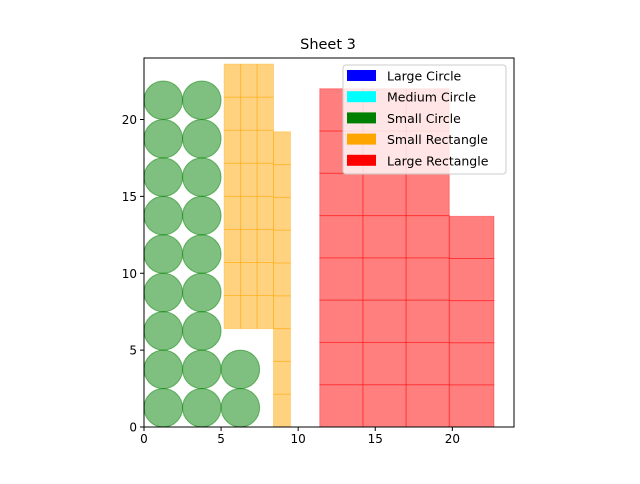 This screenshot has height=484, width=640. Describe the element at coordinates (298, 439) in the screenshot. I see `x-tick-label: 10` at that location.